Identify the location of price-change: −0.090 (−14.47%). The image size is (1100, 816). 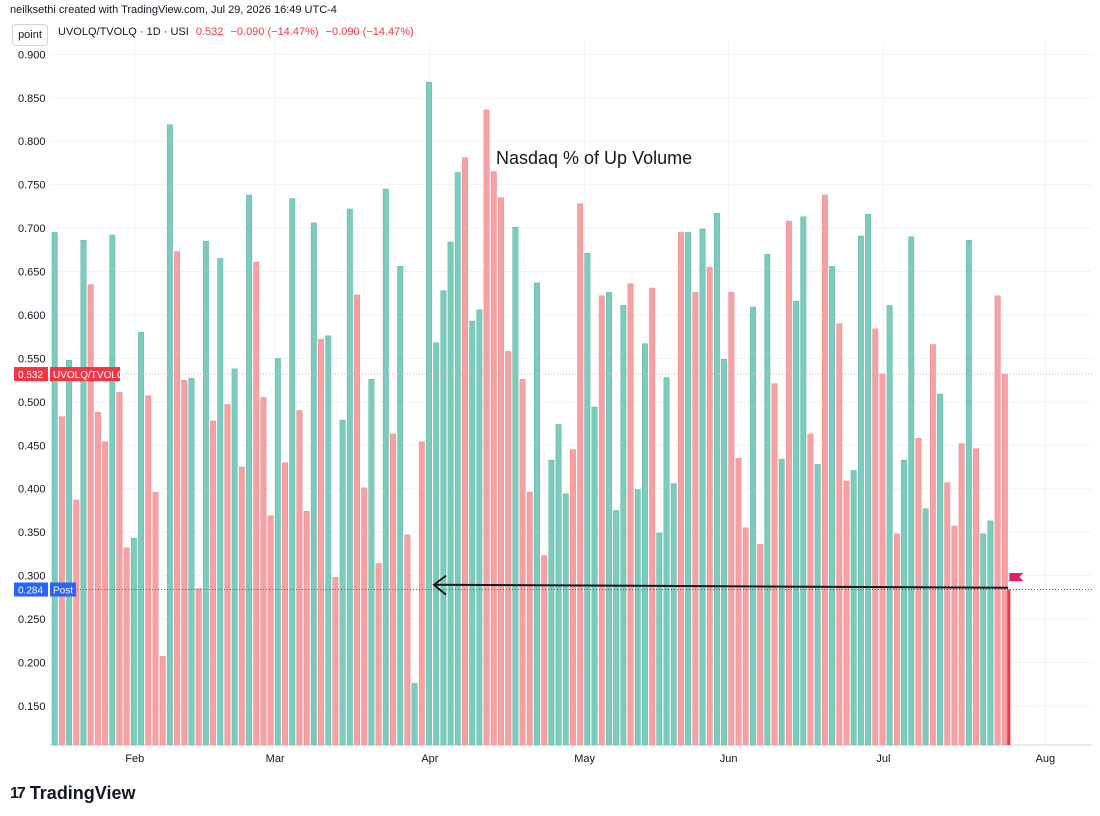
(274, 32).